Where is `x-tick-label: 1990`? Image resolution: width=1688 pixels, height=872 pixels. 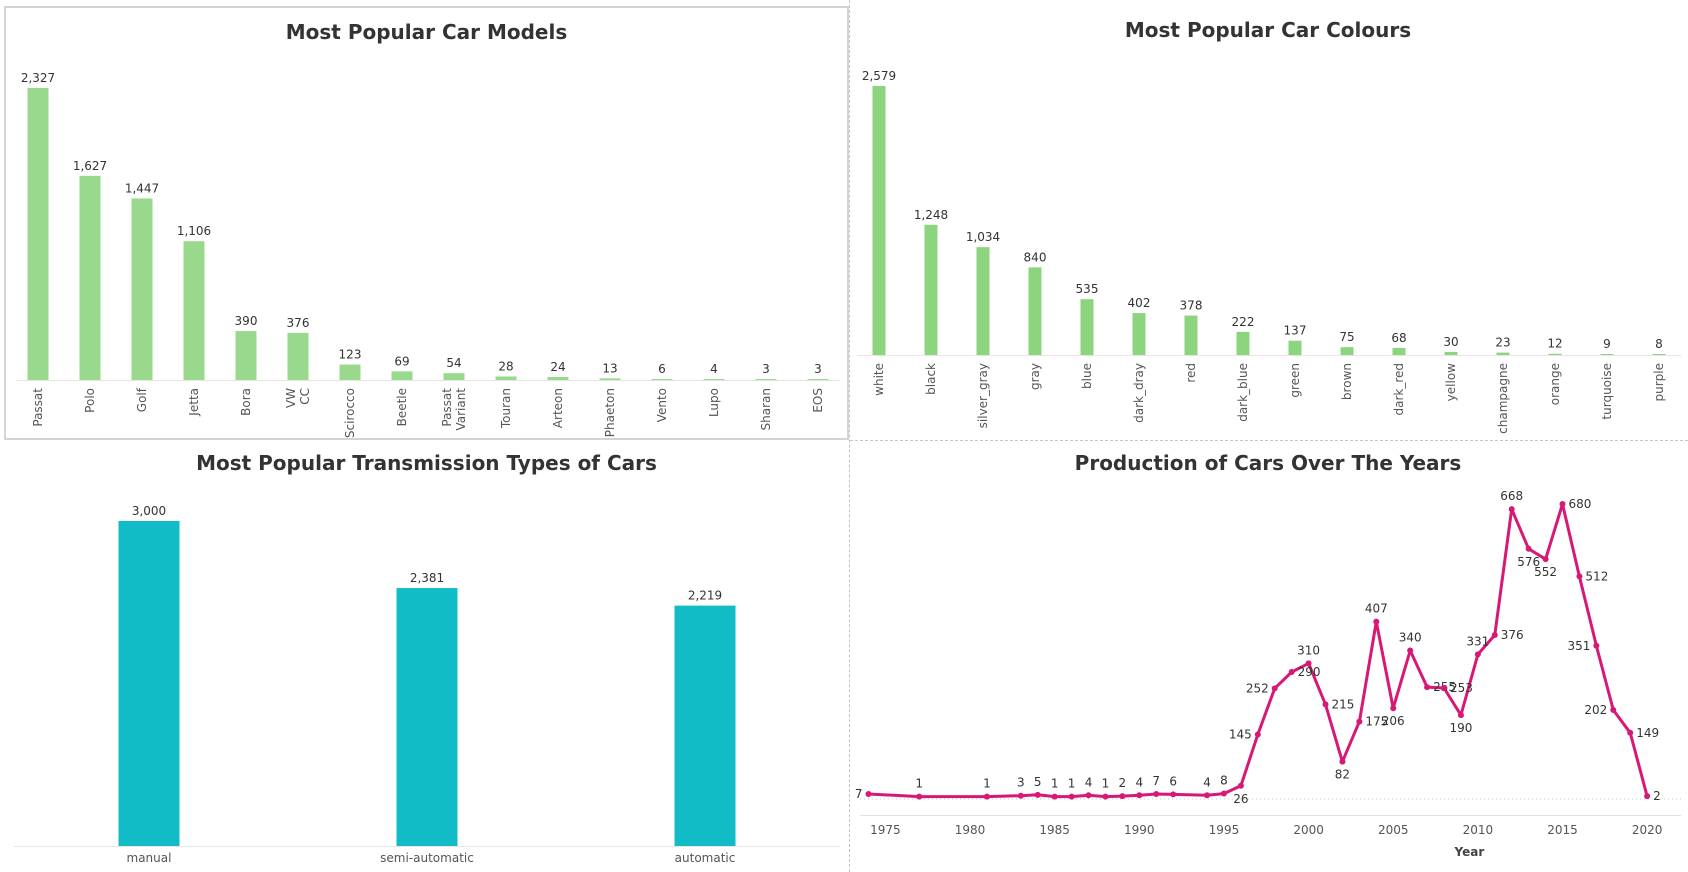
x-tick-label: 1990 is located at coordinates (1139, 830).